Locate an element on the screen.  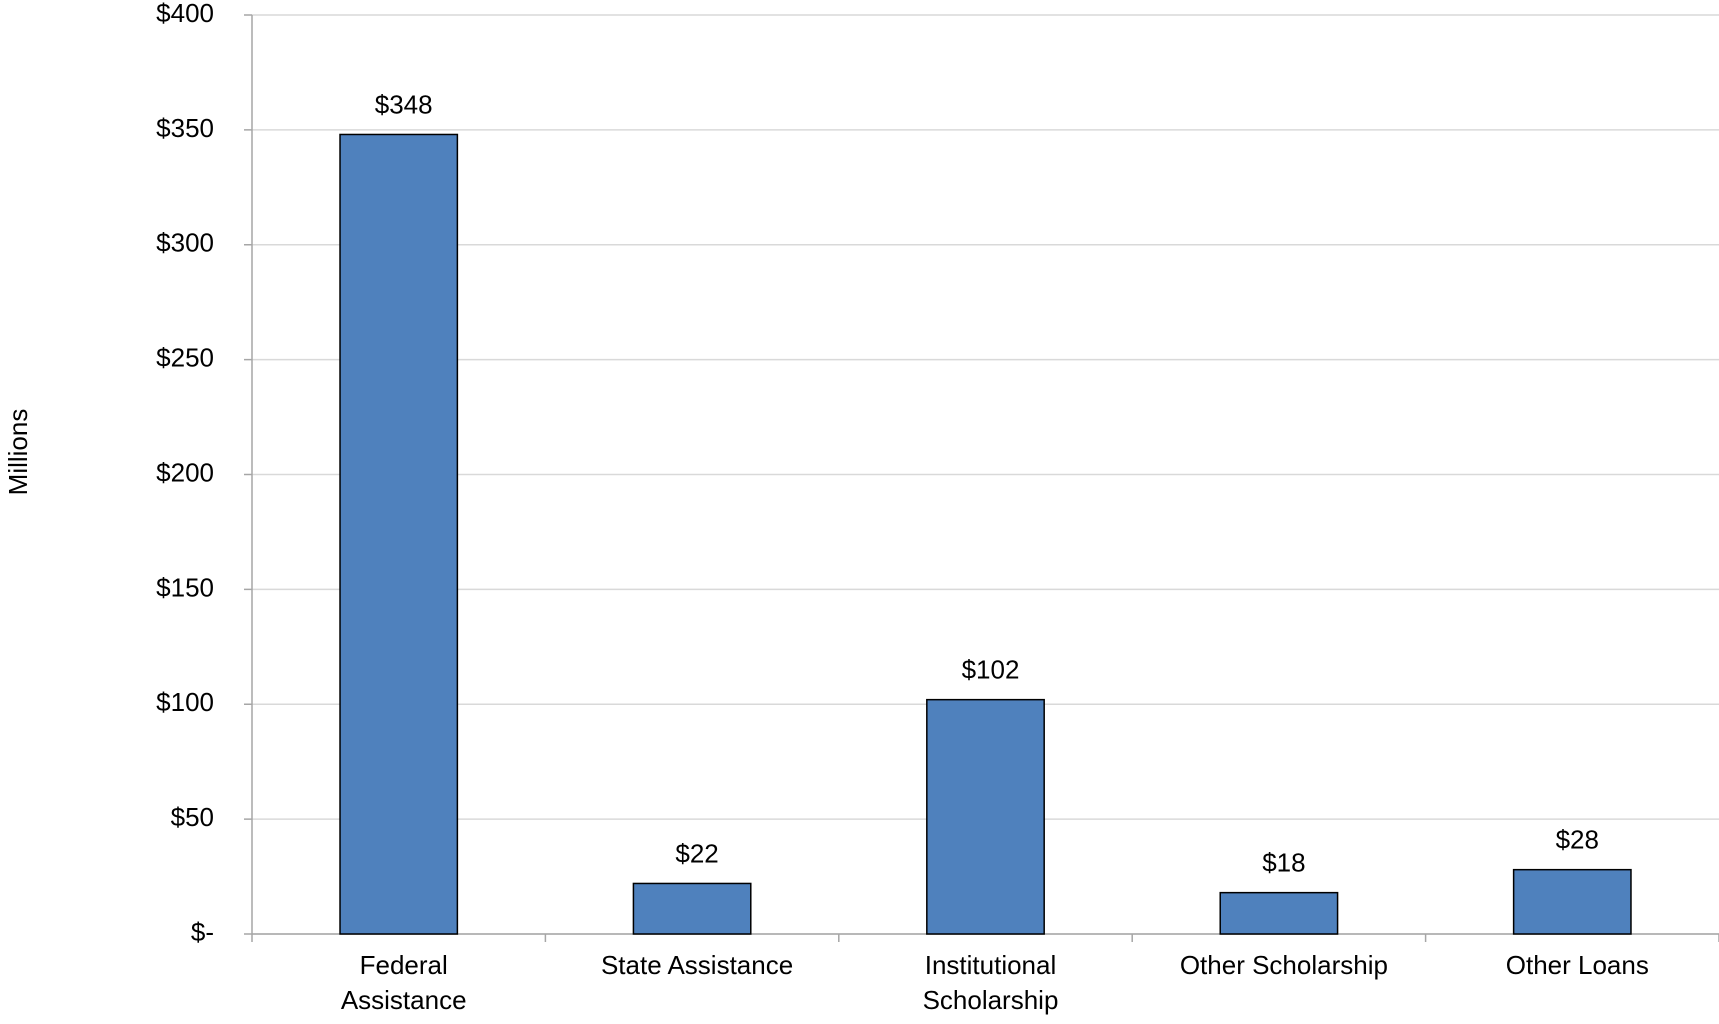
y-tick-label: $200 is located at coordinates (185, 472).